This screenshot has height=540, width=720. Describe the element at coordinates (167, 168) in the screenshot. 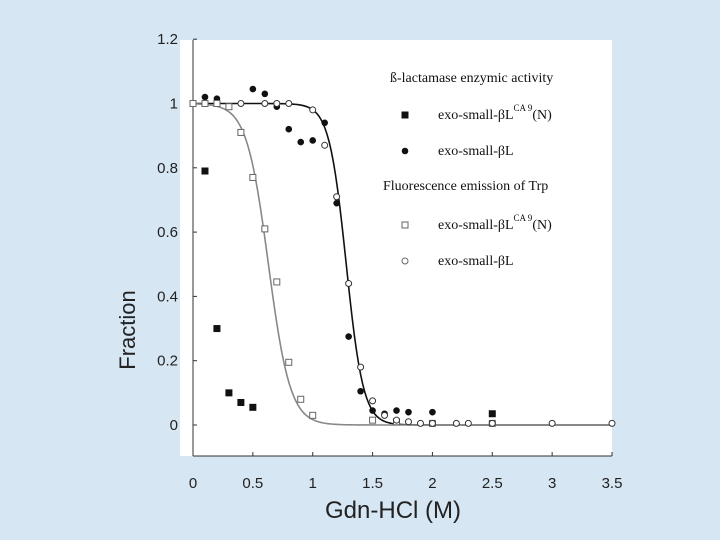

I see `y-tick-label: 0.8` at that location.